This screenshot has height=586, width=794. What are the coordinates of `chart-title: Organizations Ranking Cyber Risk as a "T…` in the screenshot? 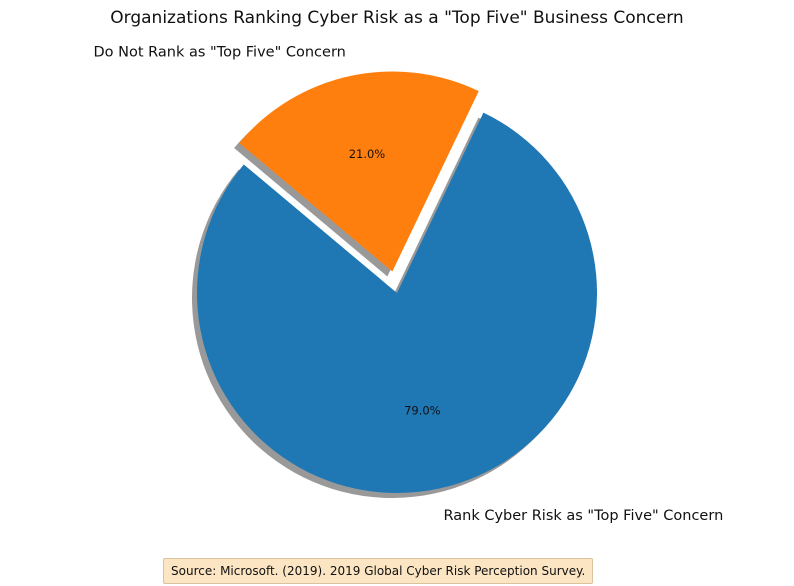 It's located at (397, 18).